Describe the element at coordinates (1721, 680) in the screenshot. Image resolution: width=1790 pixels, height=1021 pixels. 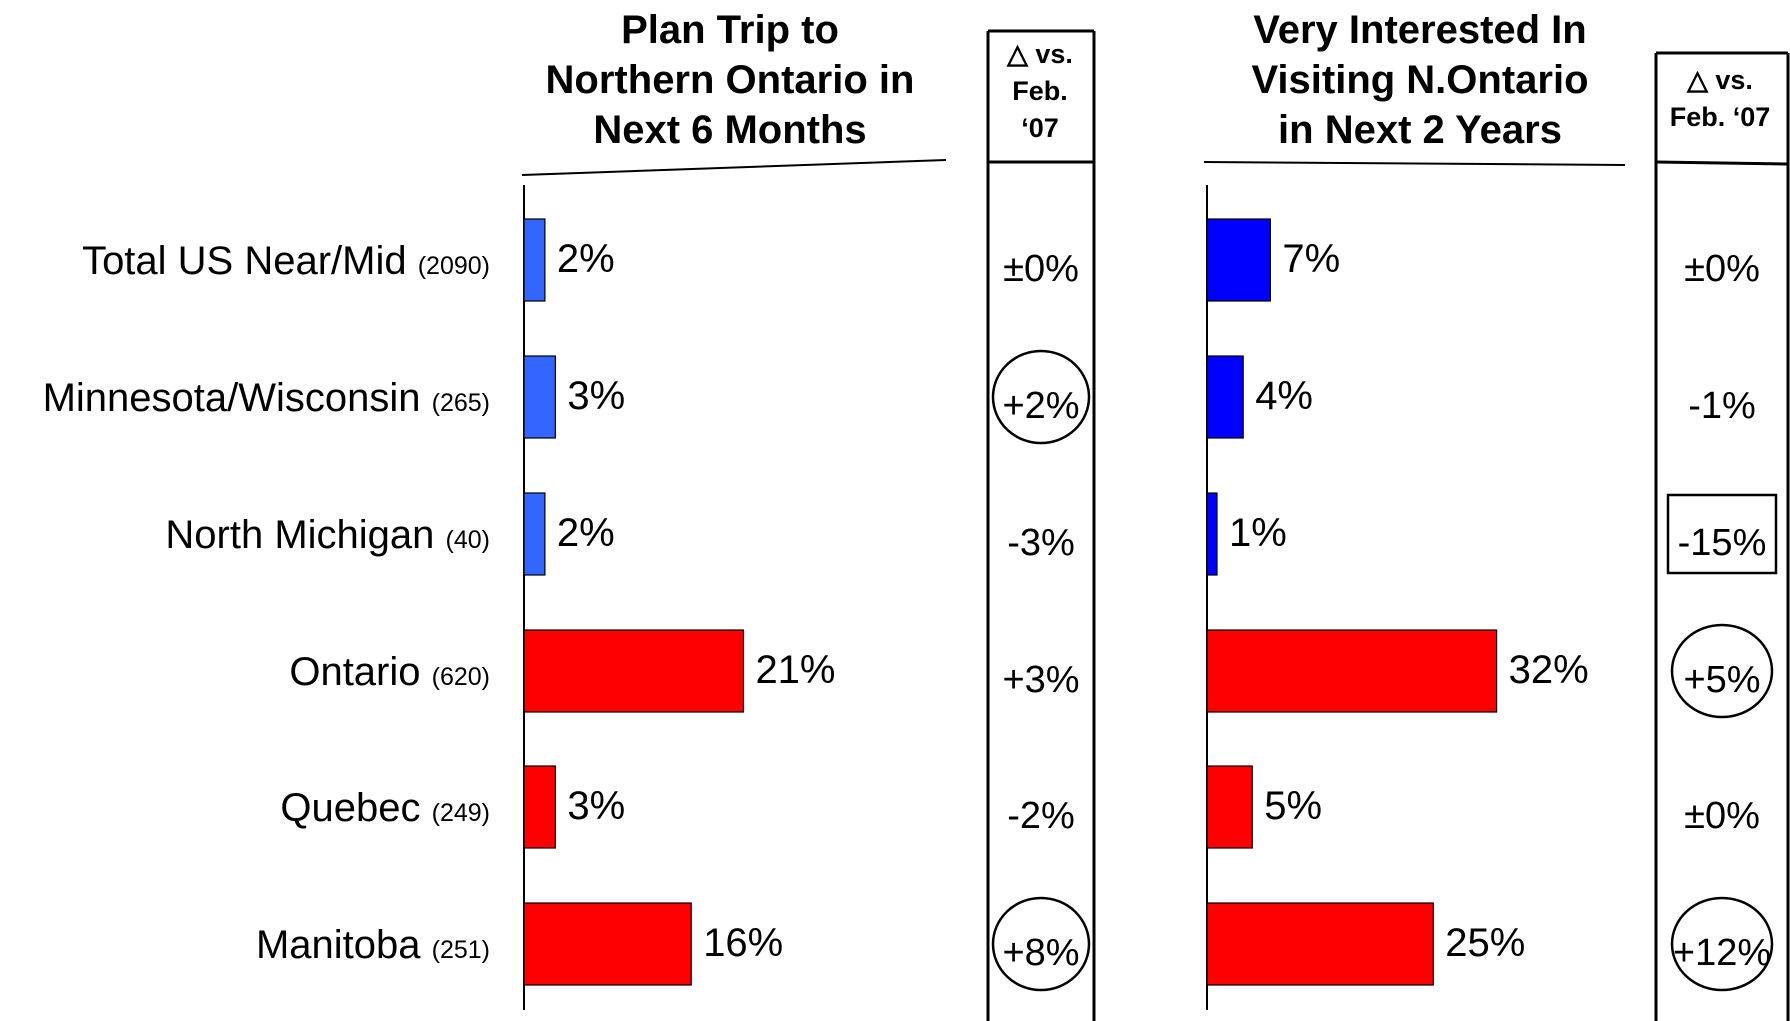
I see `change-value: +5%` at that location.